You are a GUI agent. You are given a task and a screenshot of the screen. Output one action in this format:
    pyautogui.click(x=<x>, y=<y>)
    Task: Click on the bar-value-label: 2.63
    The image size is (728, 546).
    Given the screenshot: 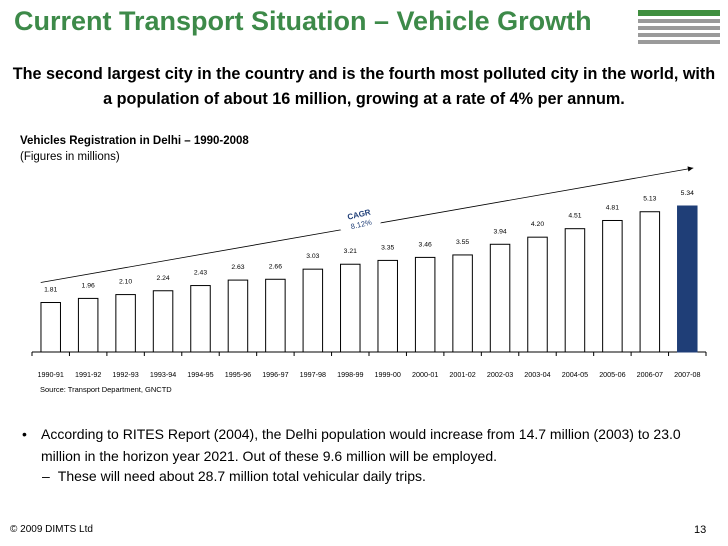 What is the action you would take?
    pyautogui.click(x=237, y=267)
    